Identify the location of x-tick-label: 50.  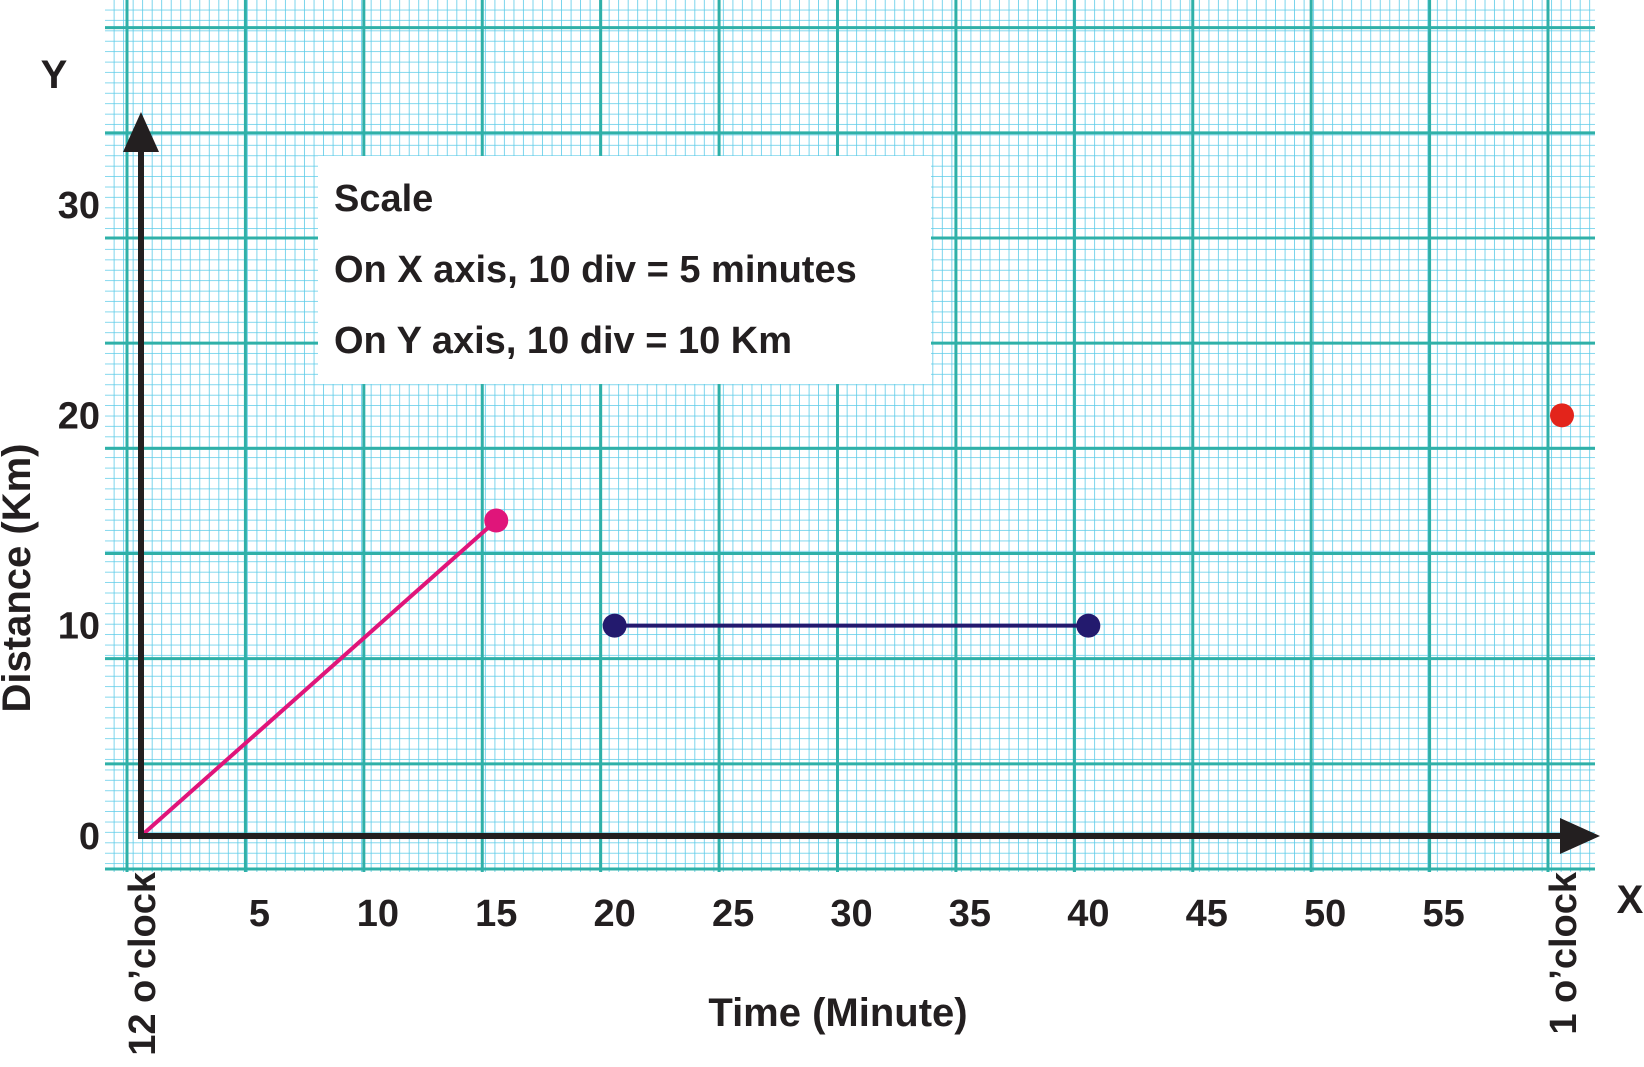
(1325, 914).